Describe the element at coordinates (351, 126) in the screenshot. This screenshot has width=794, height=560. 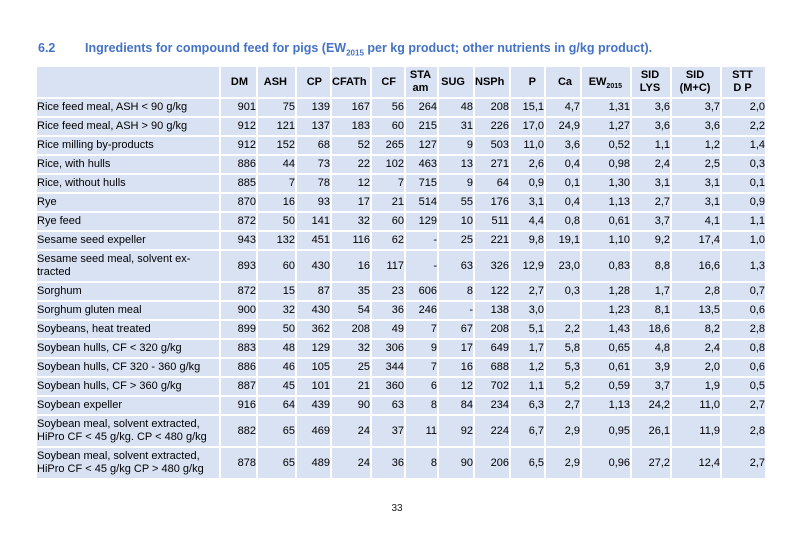
I see `cell-cfath: 183` at that location.